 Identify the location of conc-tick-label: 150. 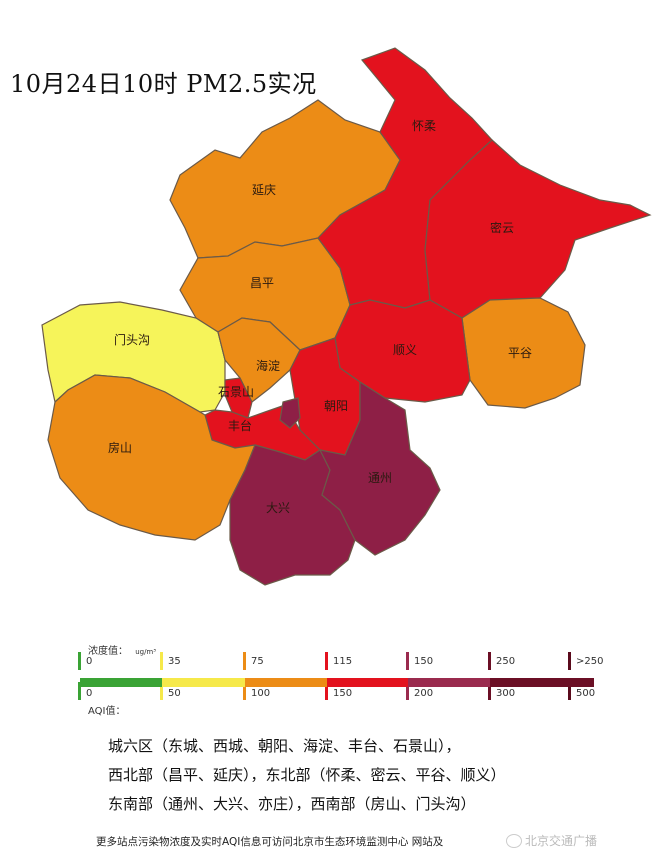
(424, 661).